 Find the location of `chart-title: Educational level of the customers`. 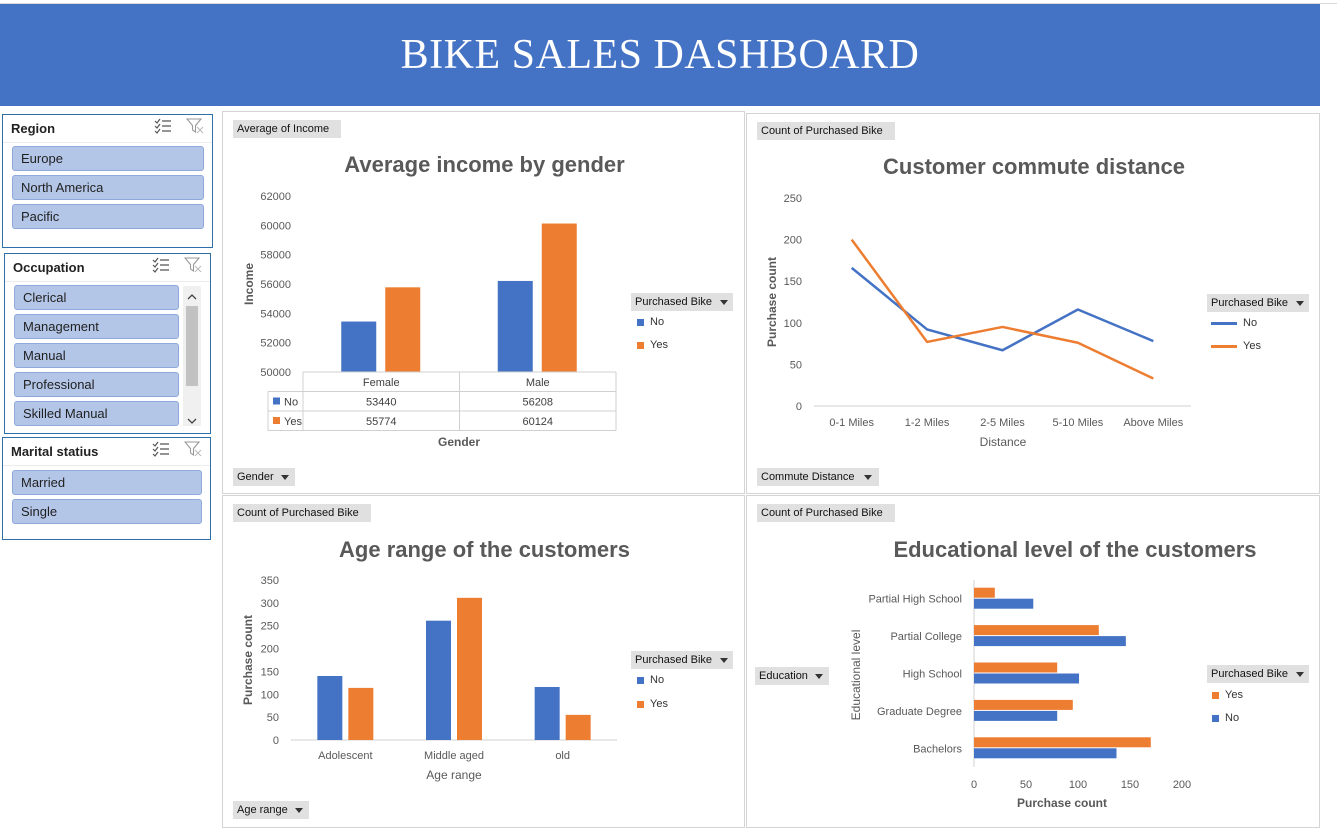

chart-title: Educational level of the customers is located at coordinates (1075, 549).